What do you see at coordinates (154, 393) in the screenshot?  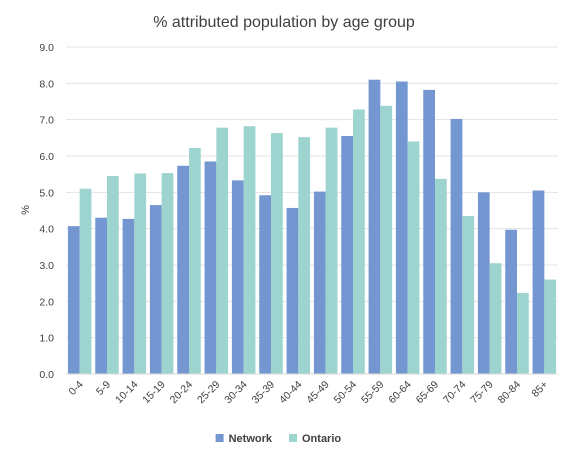 I see `x-tick-label: 15-19` at bounding box center [154, 393].